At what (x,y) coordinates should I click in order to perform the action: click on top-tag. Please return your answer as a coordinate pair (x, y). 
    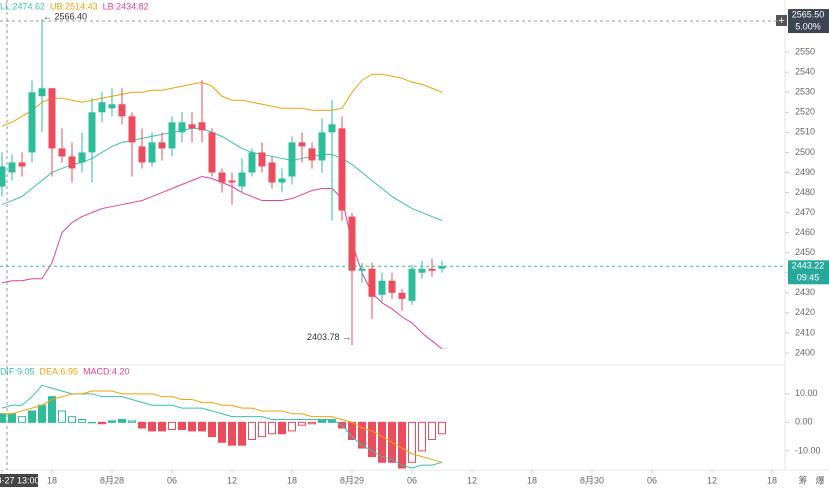
    Looking at the image, I should click on (808, 21).